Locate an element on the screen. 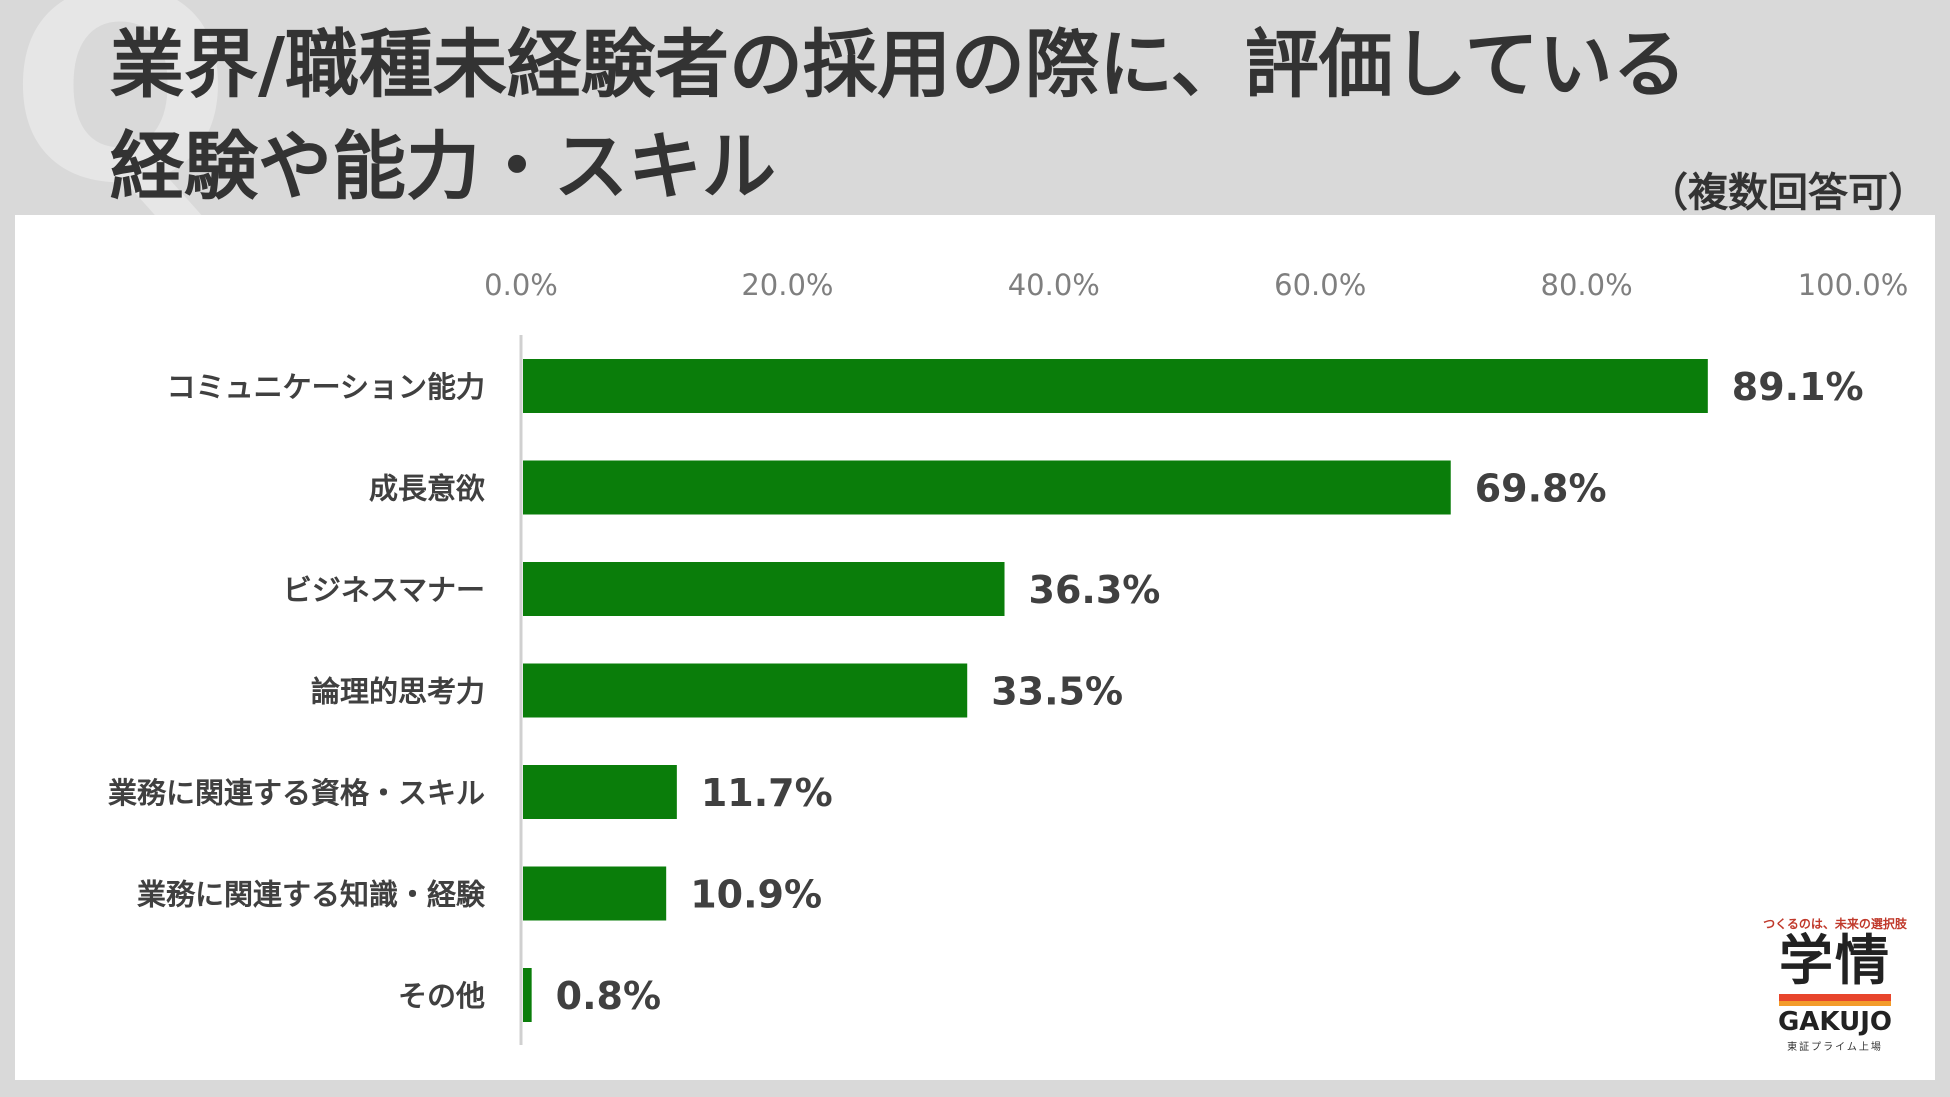  q-watermark: Q is located at coordinates (121, 120).